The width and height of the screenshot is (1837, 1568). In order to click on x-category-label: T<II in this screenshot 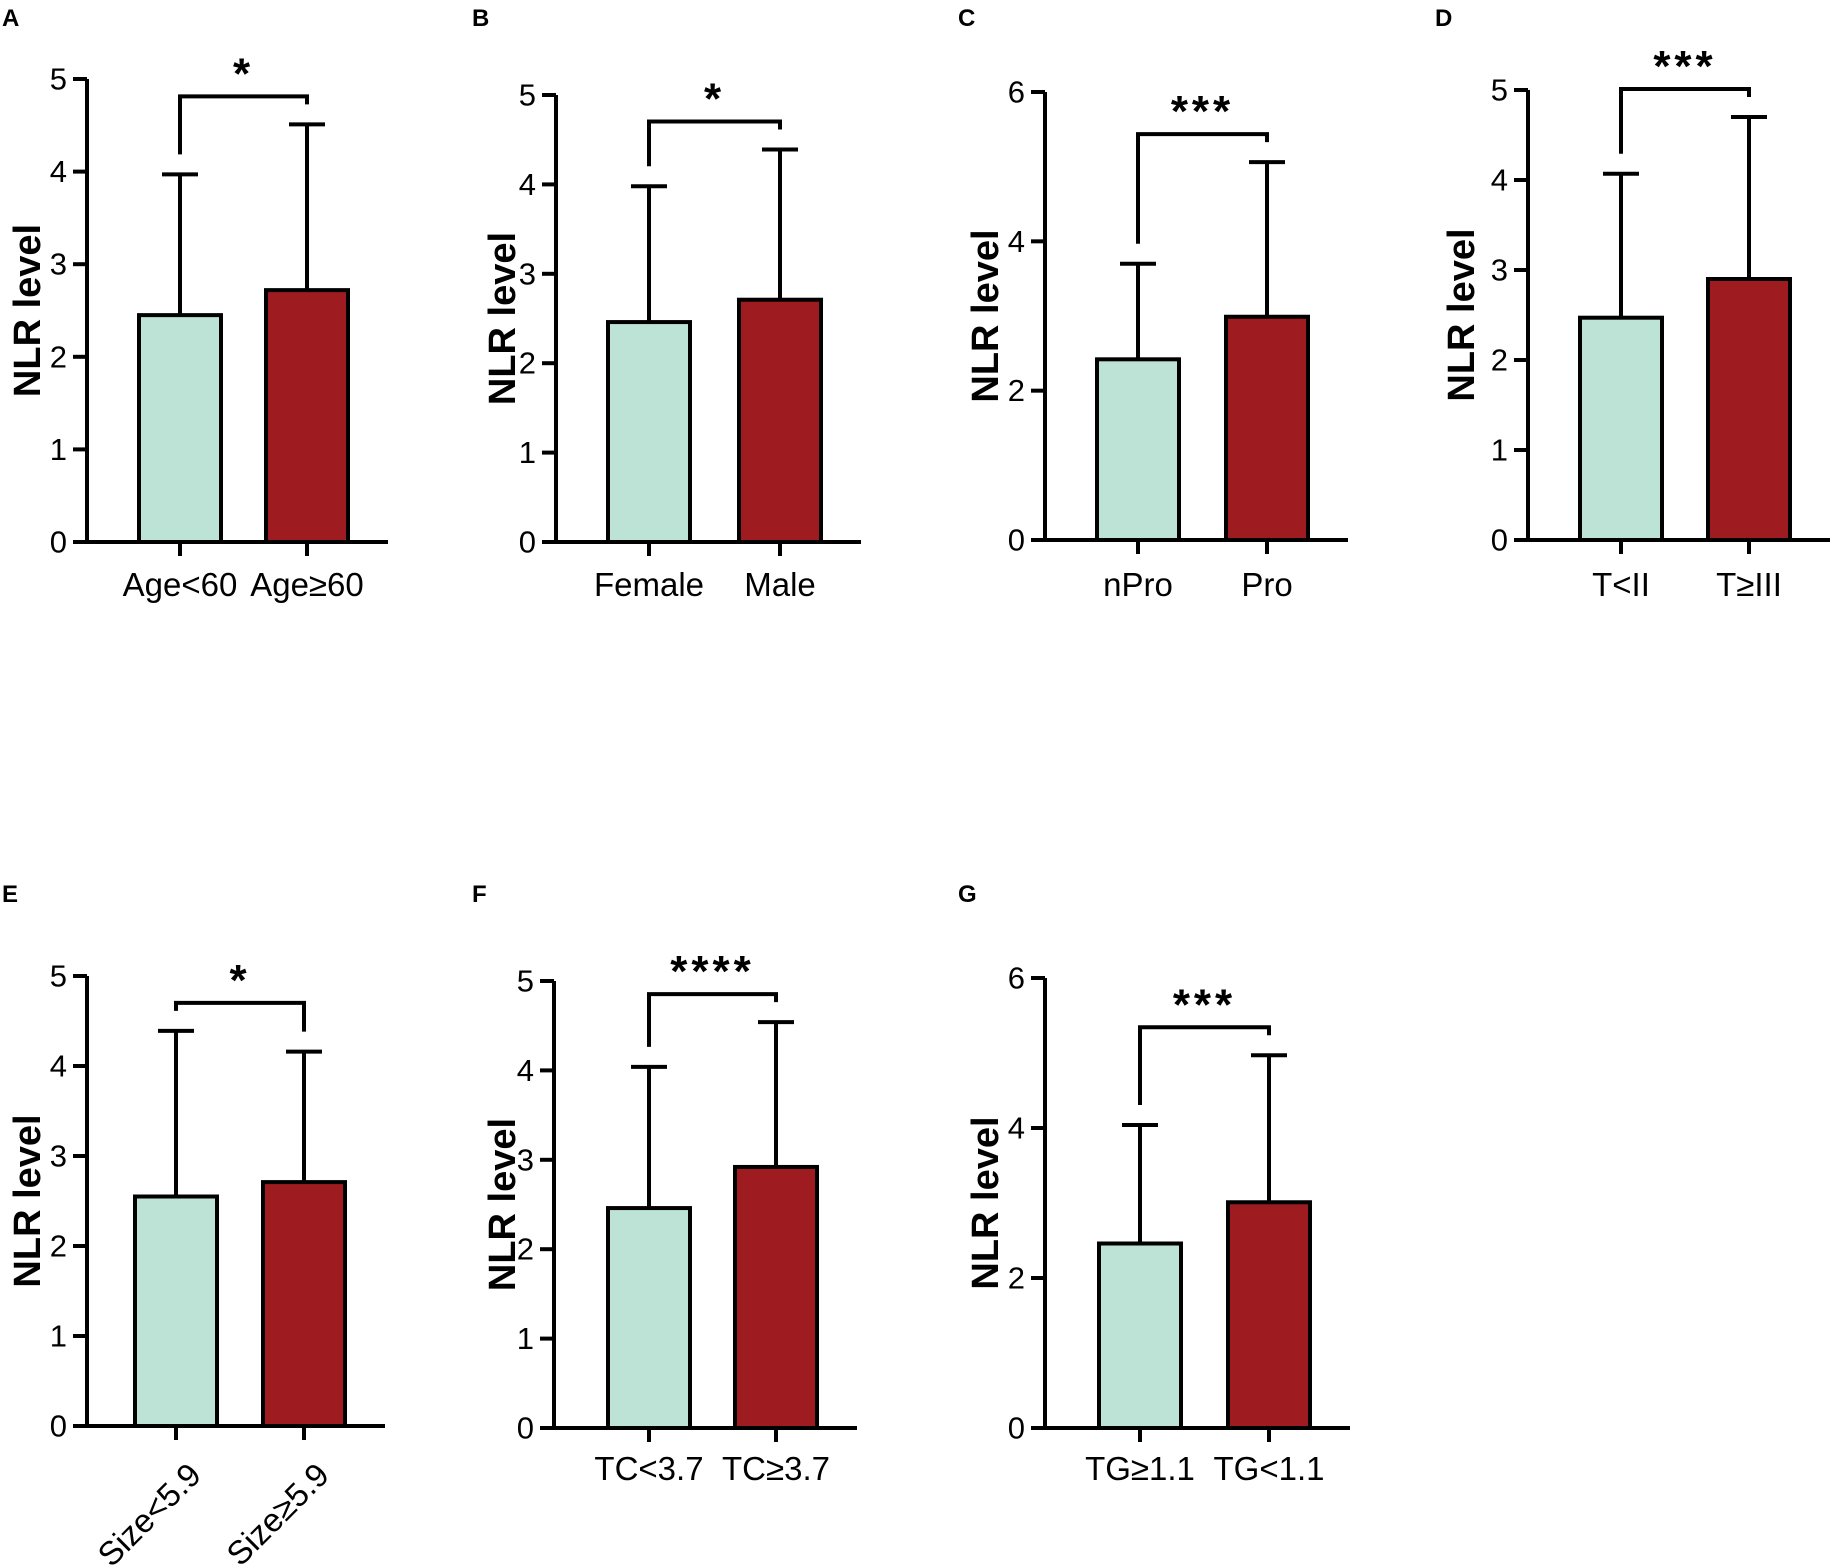, I will do `click(1621, 584)`.